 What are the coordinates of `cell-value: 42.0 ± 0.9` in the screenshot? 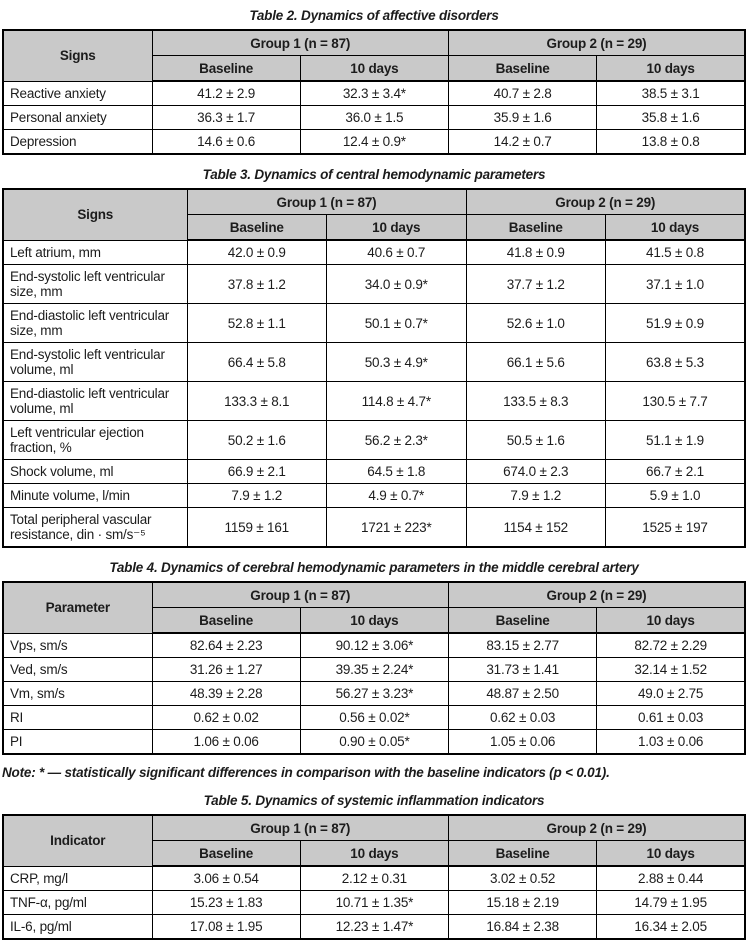 It's located at (256, 252).